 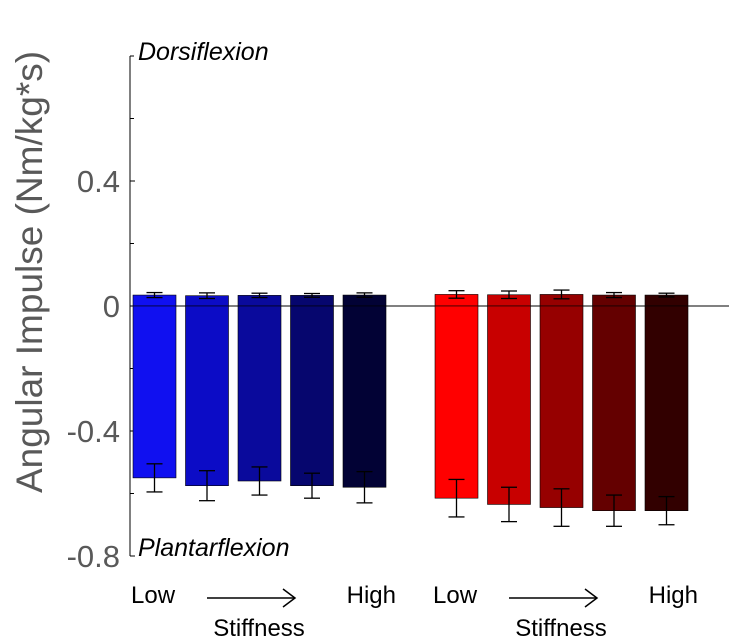 I want to click on y-tick-label: -0.4, so click(x=93, y=431).